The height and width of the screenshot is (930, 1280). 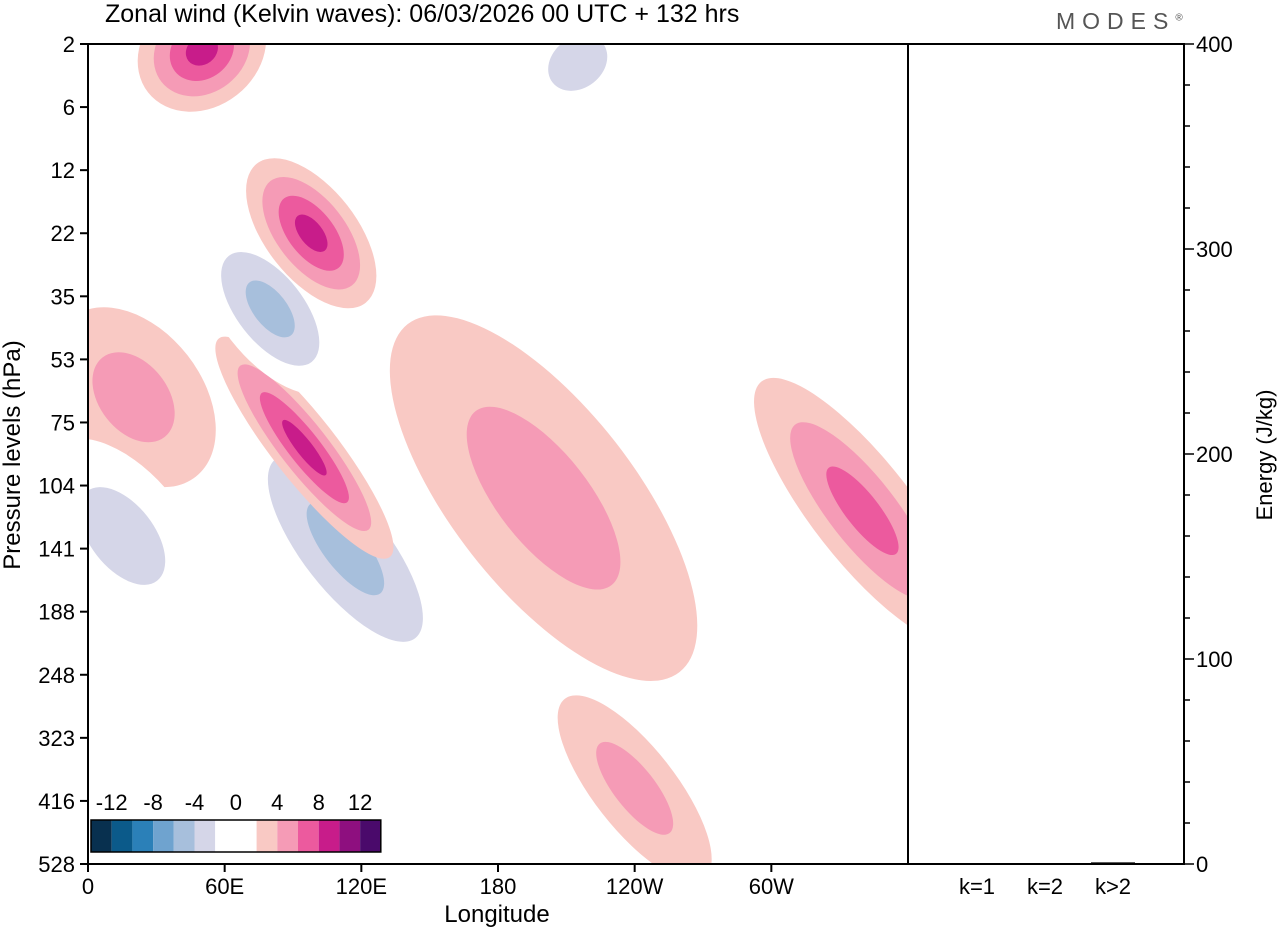 I want to click on modes-logo: MODES®, so click(x=1119, y=21).